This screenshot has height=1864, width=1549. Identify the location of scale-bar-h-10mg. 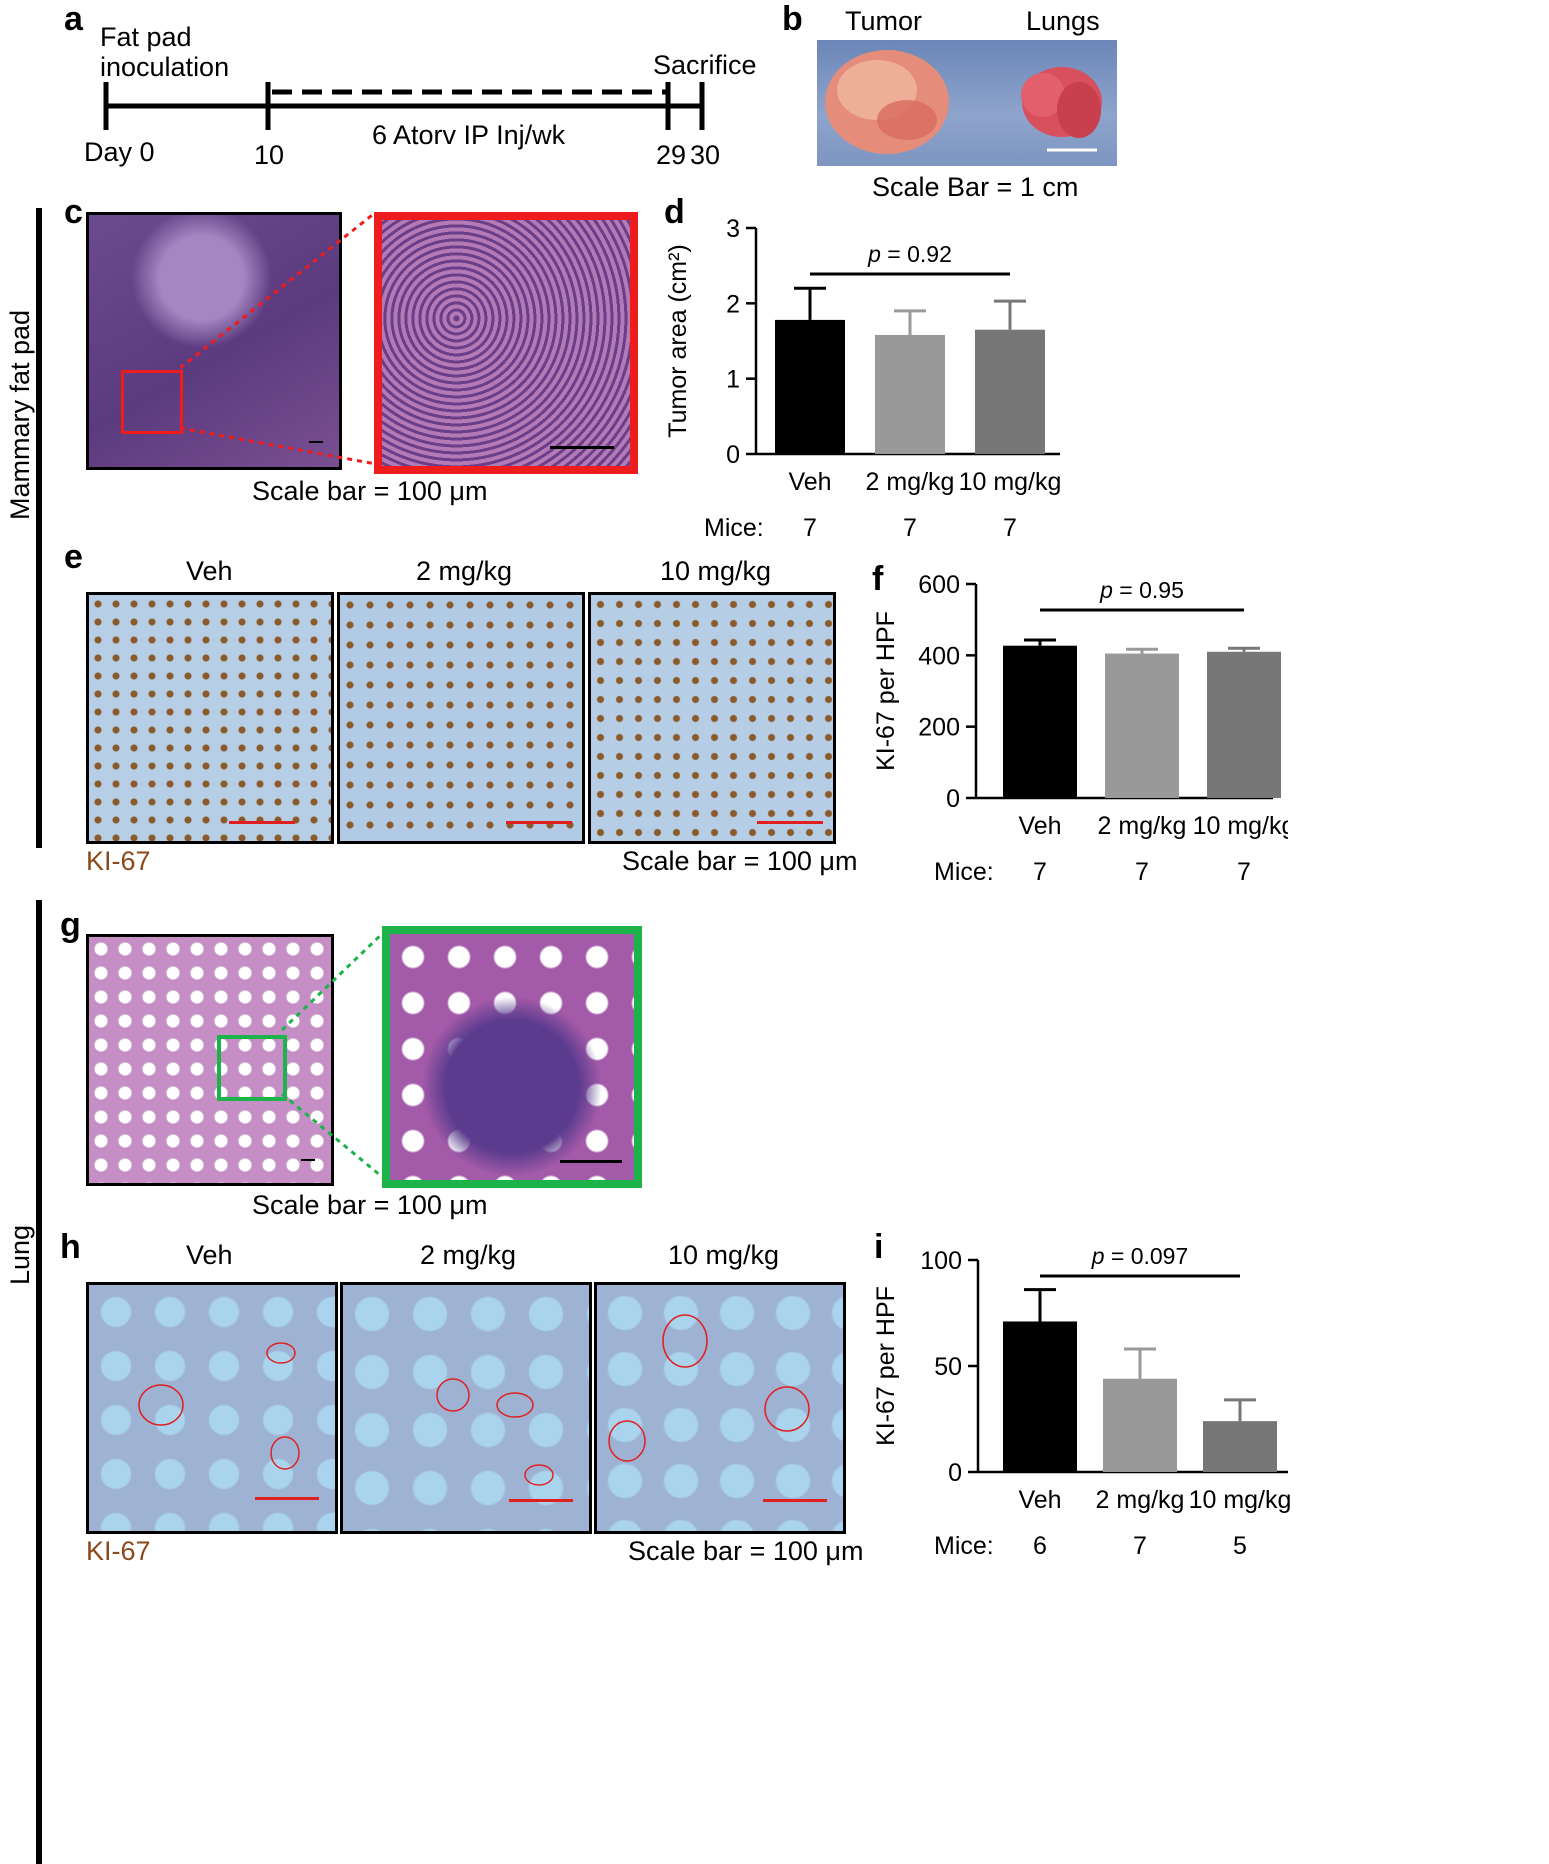
(795, 1500).